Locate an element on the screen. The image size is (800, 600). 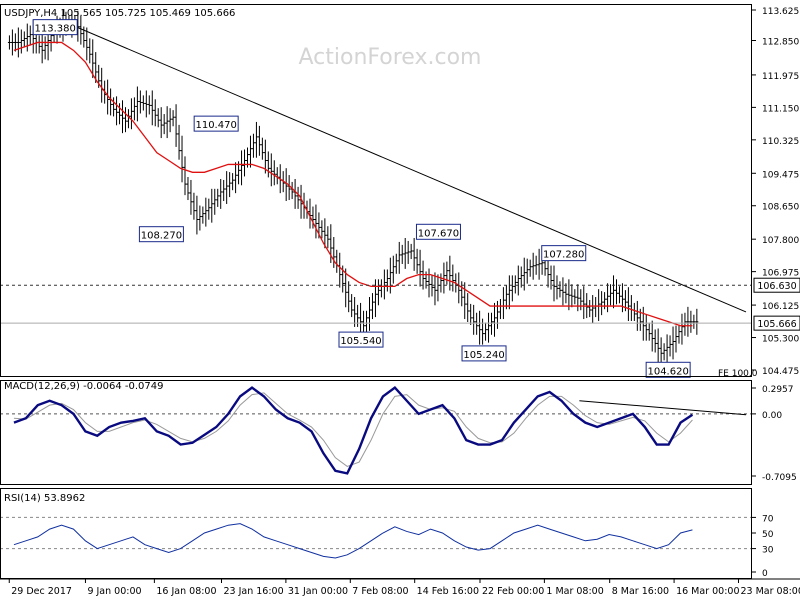
macd-ytick-label: 0.2957 is located at coordinates (778, 390).